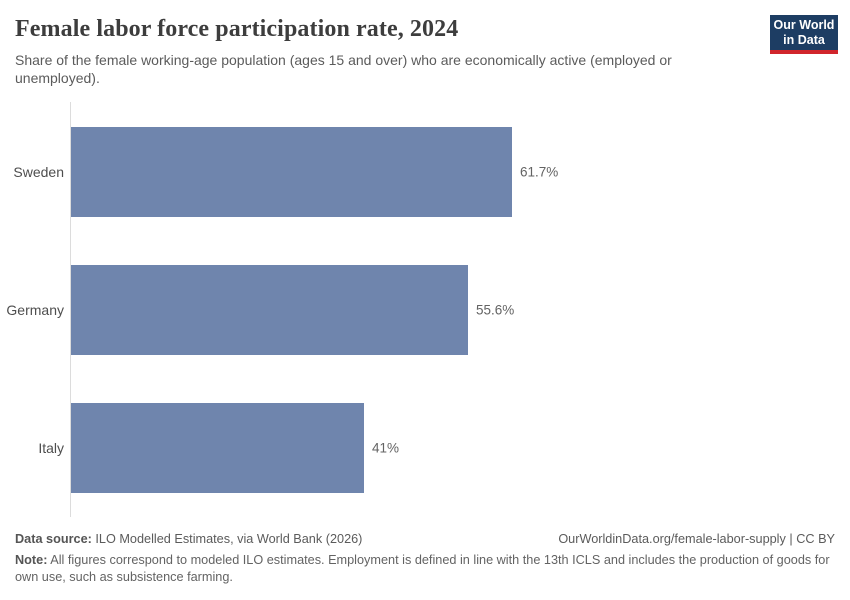  What do you see at coordinates (672, 539) in the screenshot?
I see `chart-url-link: OurWorldinData.org/female-labor-supply` at bounding box center [672, 539].